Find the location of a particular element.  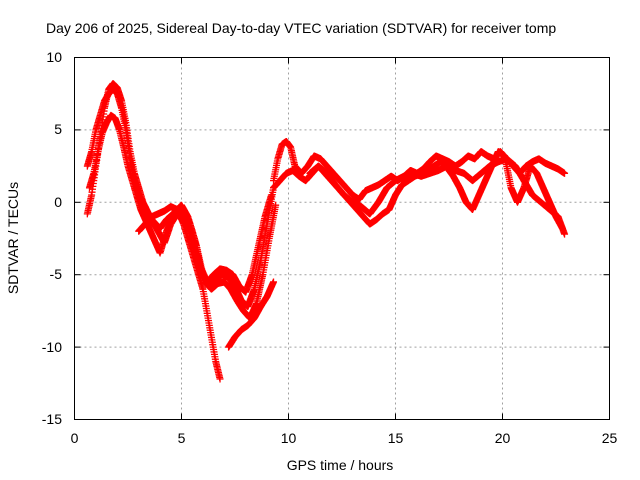

x-tick-label: 25 is located at coordinates (610, 438).